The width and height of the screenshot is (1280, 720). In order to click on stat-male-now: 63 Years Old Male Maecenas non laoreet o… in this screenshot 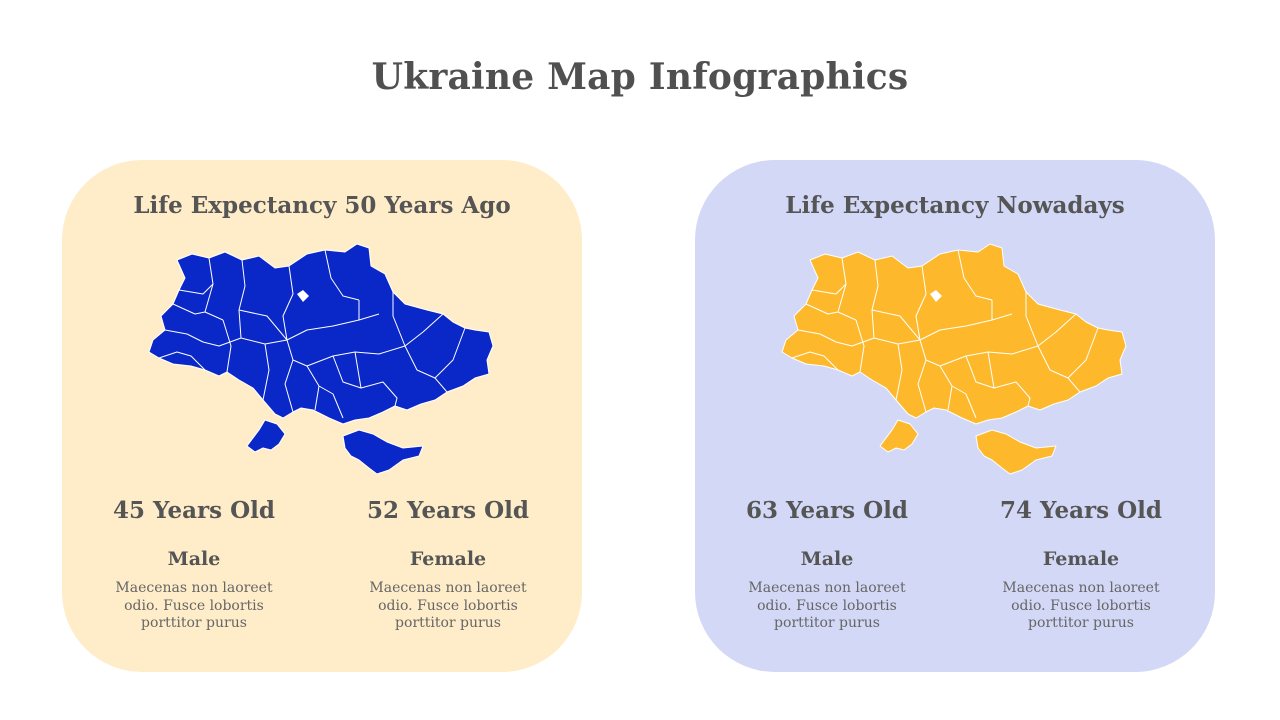, I will do `click(827, 563)`.